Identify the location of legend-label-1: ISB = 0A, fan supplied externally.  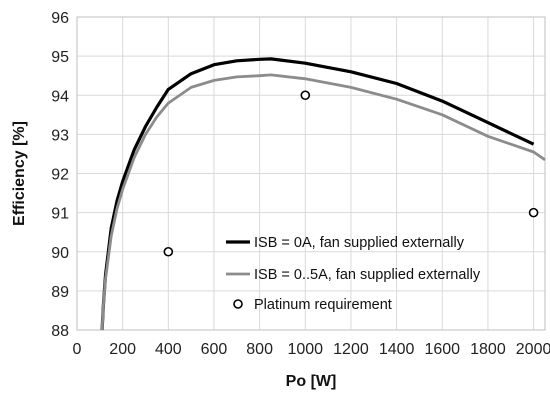
(359, 243).